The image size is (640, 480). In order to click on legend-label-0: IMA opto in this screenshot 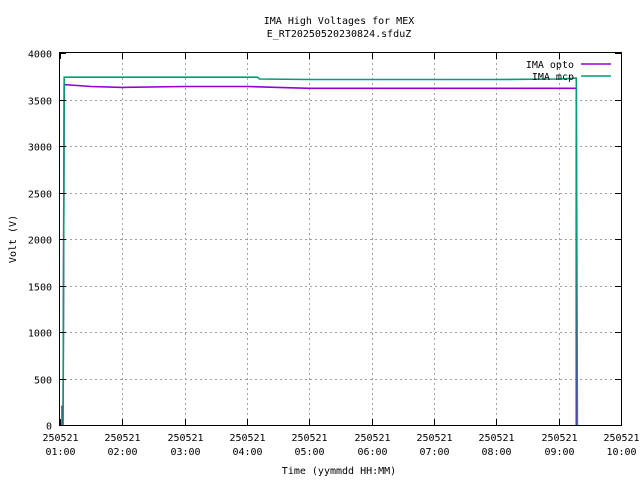, I will do `click(550, 65)`.